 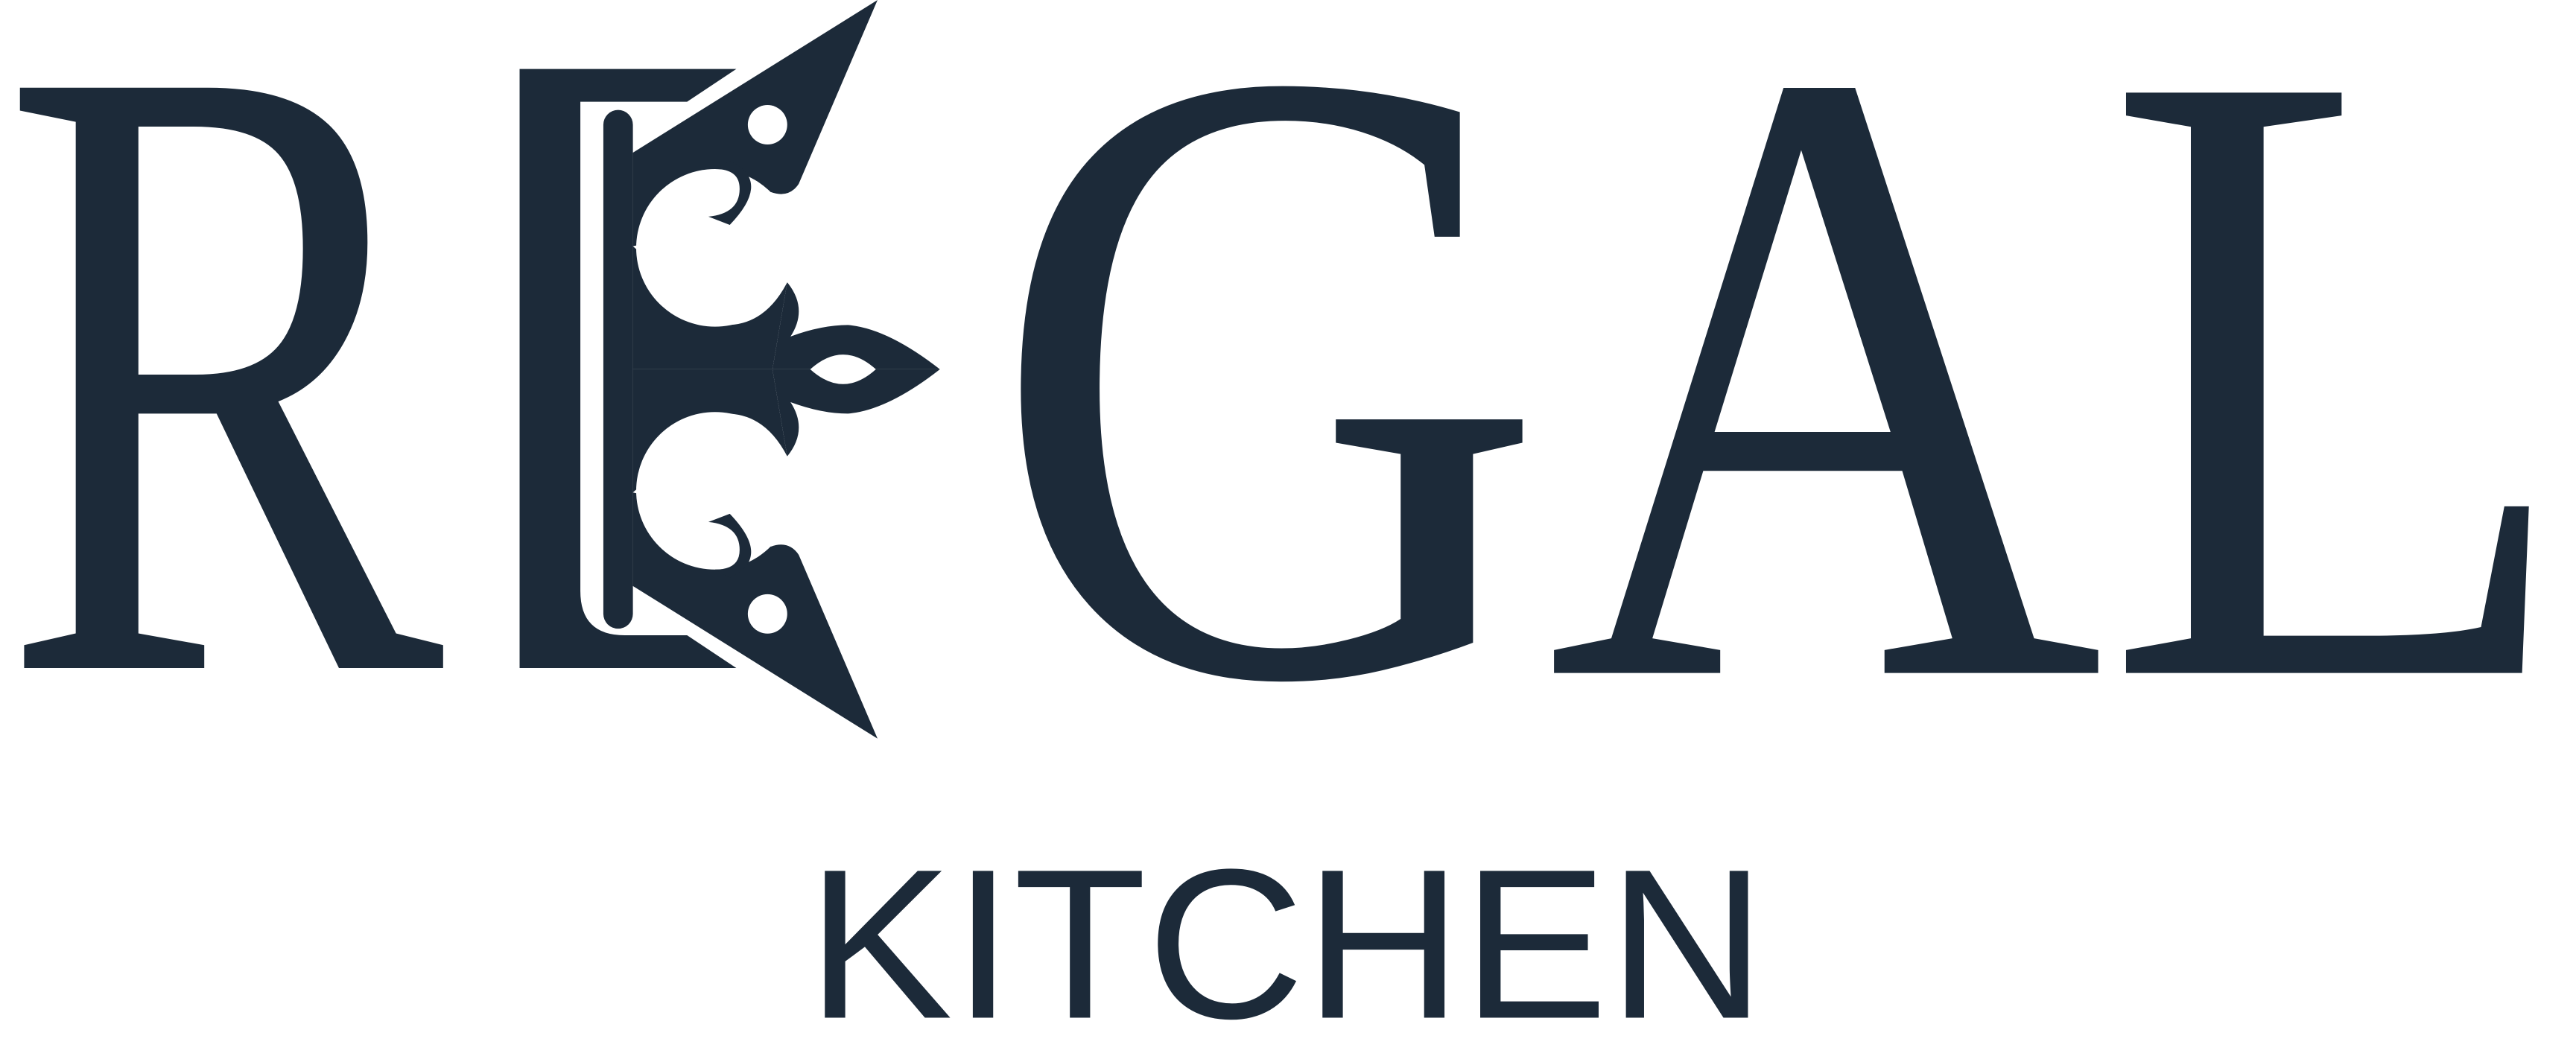 I want to click on emblem-upper, so click(x=786, y=184).